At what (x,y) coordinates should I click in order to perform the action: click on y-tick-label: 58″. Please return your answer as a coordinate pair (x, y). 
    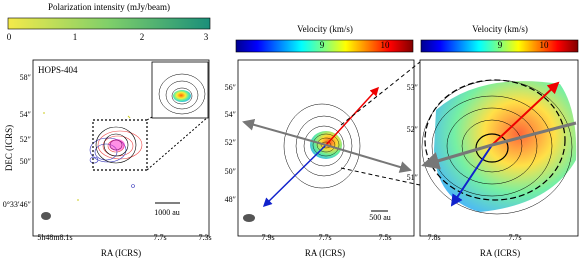
    Looking at the image, I should click on (25, 77).